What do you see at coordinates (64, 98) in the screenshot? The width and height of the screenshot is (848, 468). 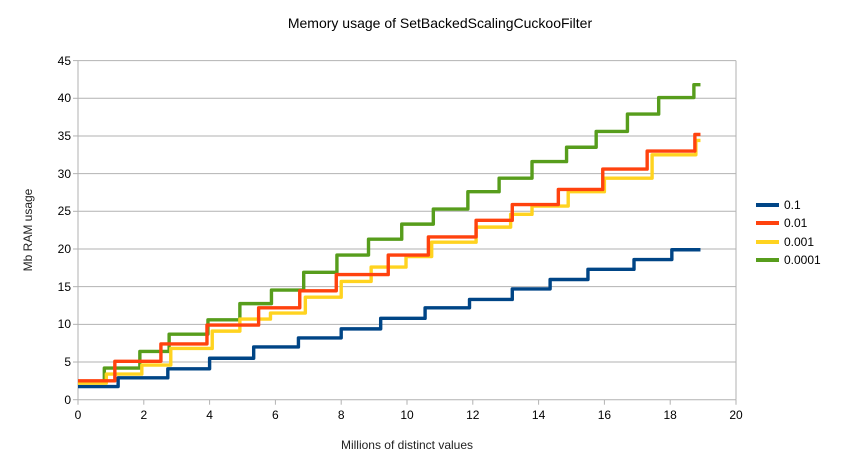 I see `y-tick-label-40: 40` at bounding box center [64, 98].